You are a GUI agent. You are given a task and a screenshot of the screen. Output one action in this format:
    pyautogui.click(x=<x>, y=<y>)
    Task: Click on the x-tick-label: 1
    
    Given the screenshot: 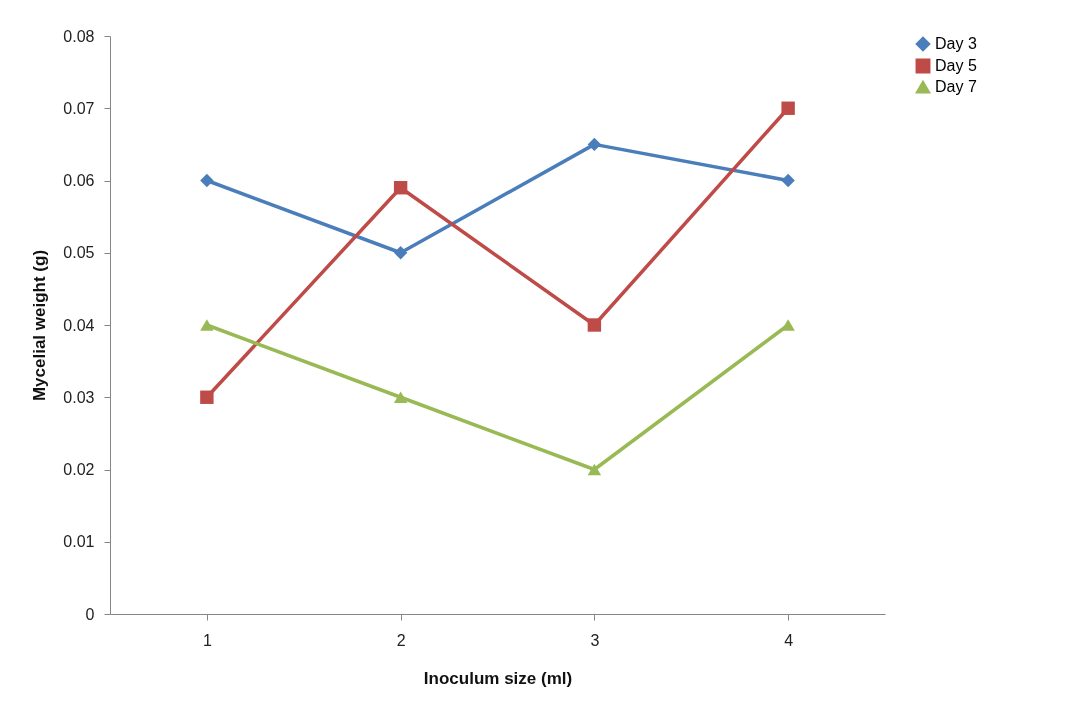 What is the action you would take?
    pyautogui.click(x=207, y=640)
    